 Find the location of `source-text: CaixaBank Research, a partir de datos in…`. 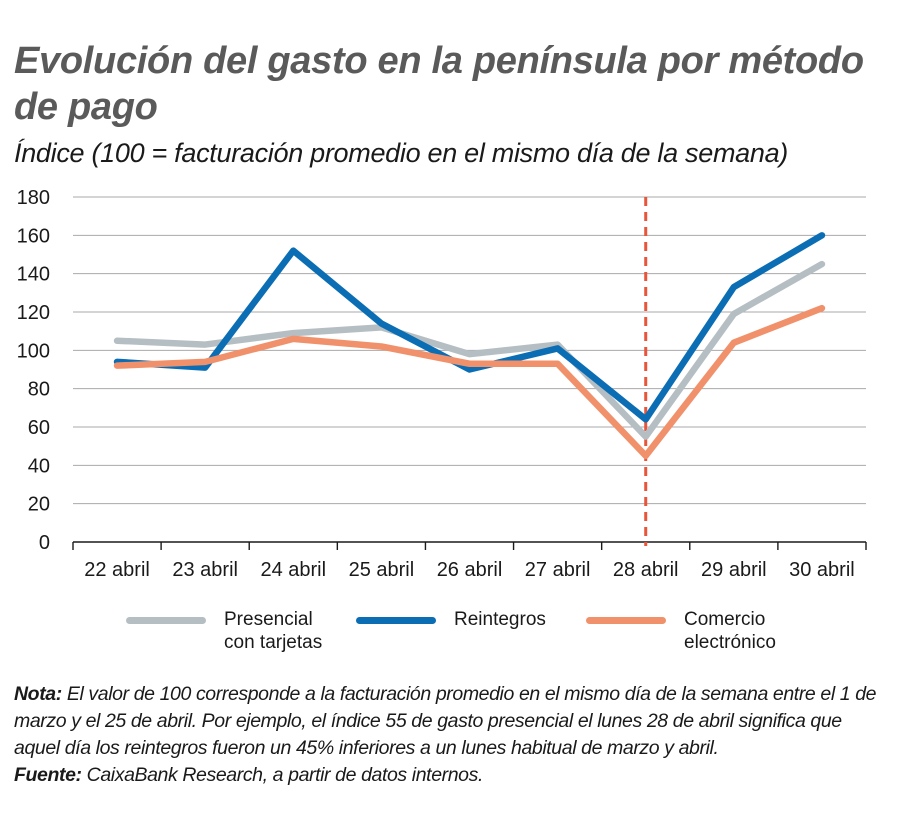

source-text: CaixaBank Research, a partir de datos in… is located at coordinates (285, 775).